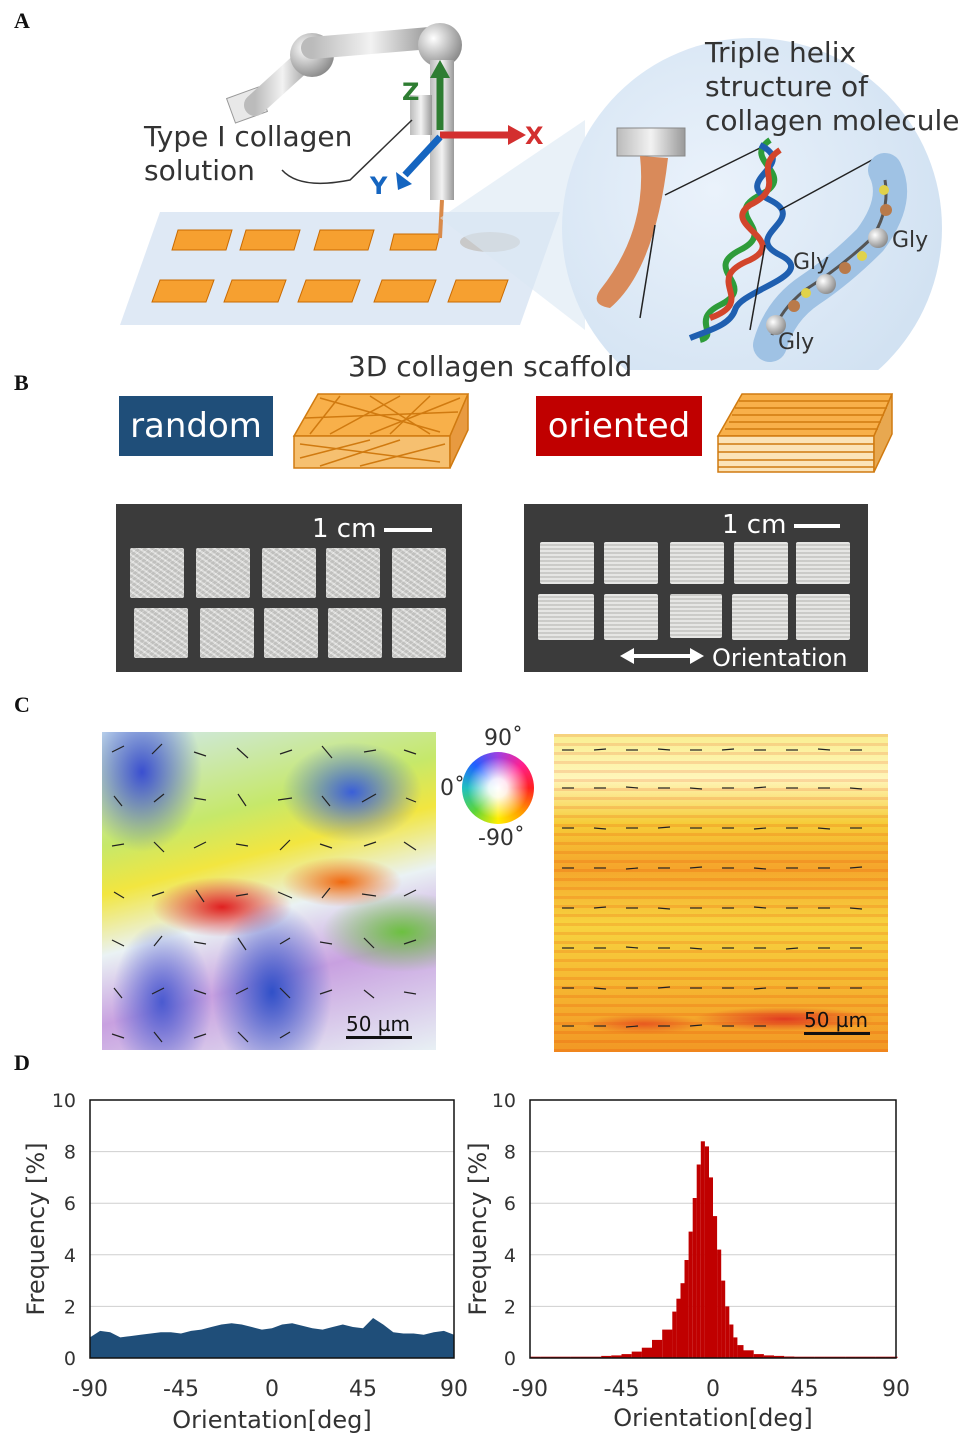 This screenshot has width=968, height=1437. Describe the element at coordinates (619, 426) in the screenshot. I see `oriented-label: oriented` at that location.